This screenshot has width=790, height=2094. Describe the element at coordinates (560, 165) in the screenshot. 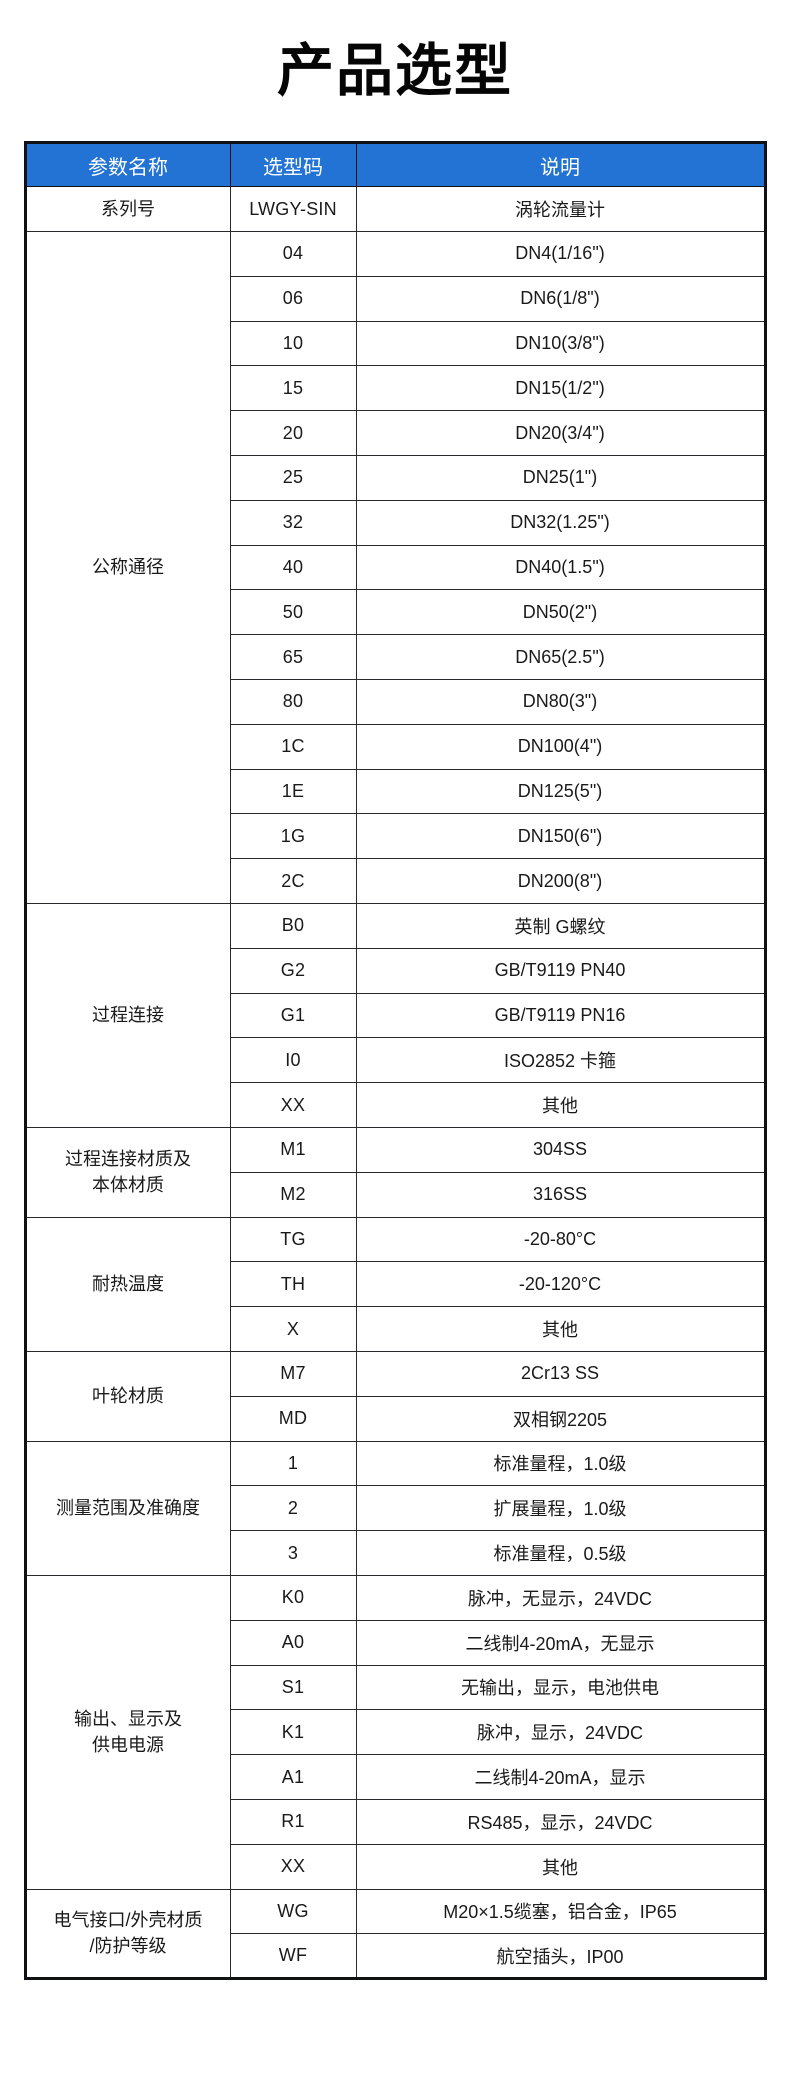

I see `header-description: 说明` at that location.